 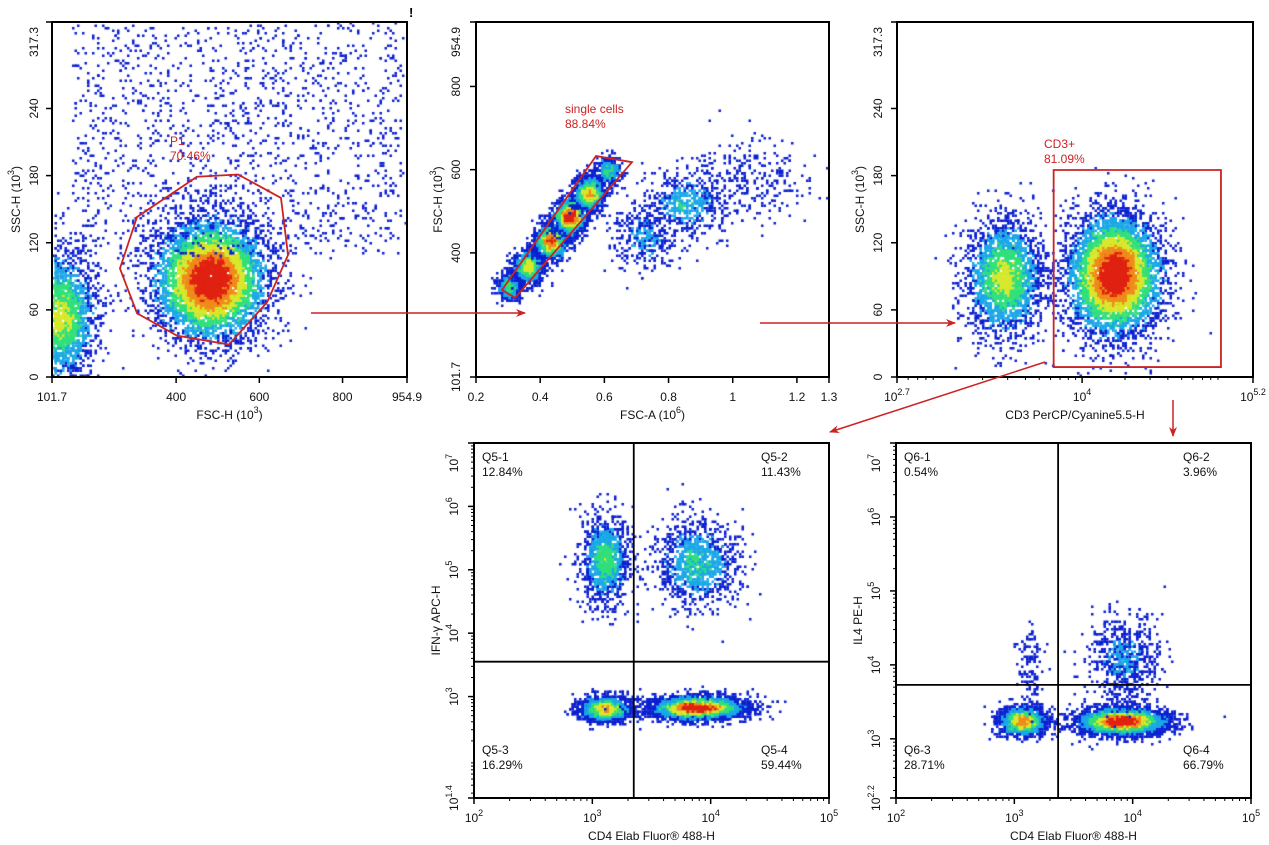 What do you see at coordinates (436, 621) in the screenshot?
I see `y-axis-label: IFN-γ APC-H` at bounding box center [436, 621].